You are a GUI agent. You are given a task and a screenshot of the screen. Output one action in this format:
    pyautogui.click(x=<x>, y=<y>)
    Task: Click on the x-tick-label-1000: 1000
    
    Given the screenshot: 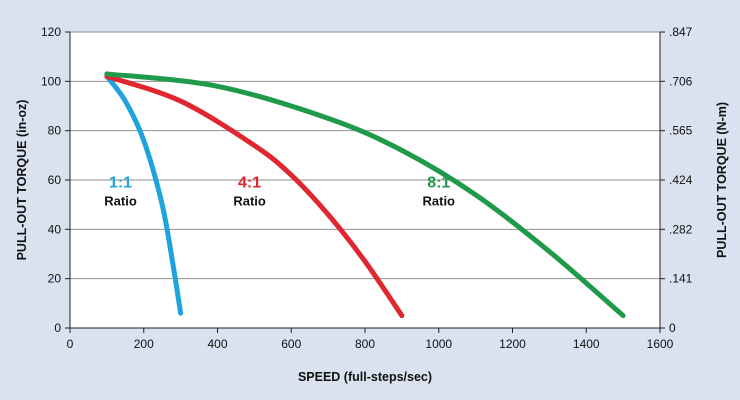 What is the action you would take?
    pyautogui.click(x=438, y=344)
    